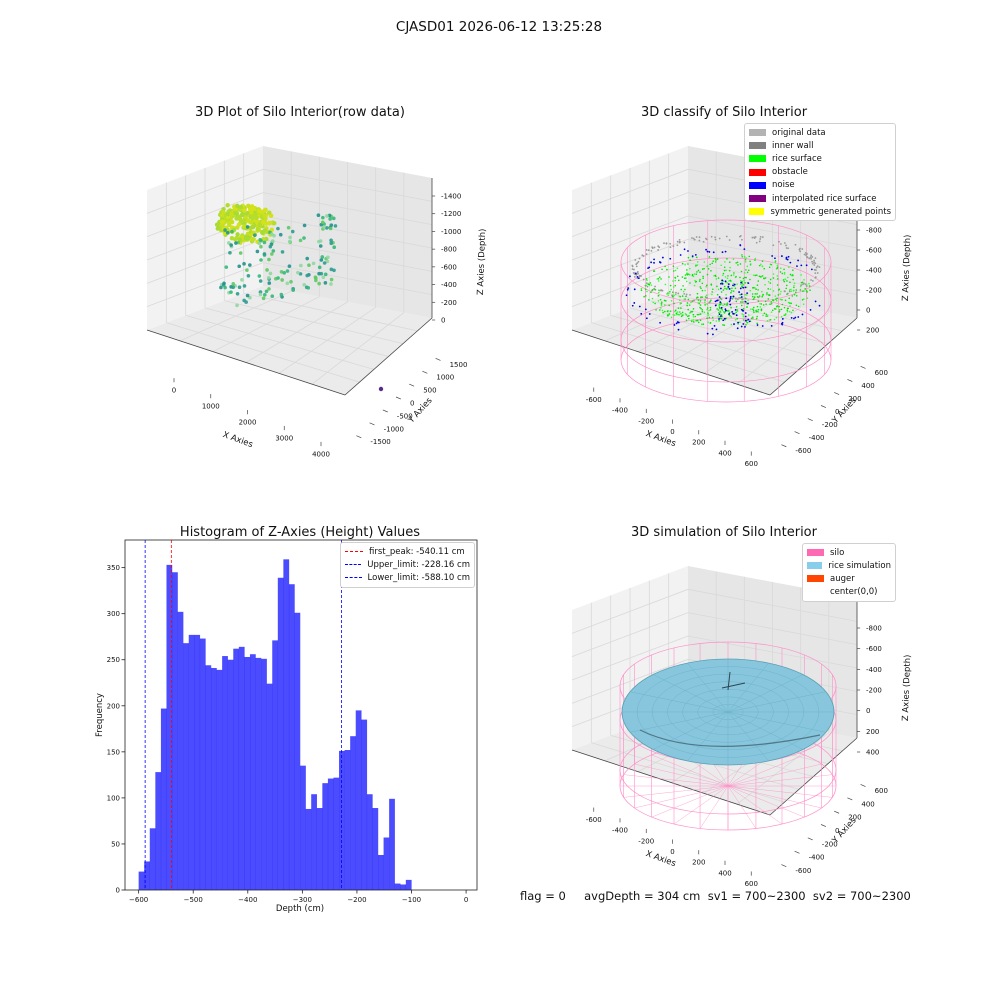  Describe the element at coordinates (113, 798) in the screenshot. I see `y-tick-label: 100` at that location.